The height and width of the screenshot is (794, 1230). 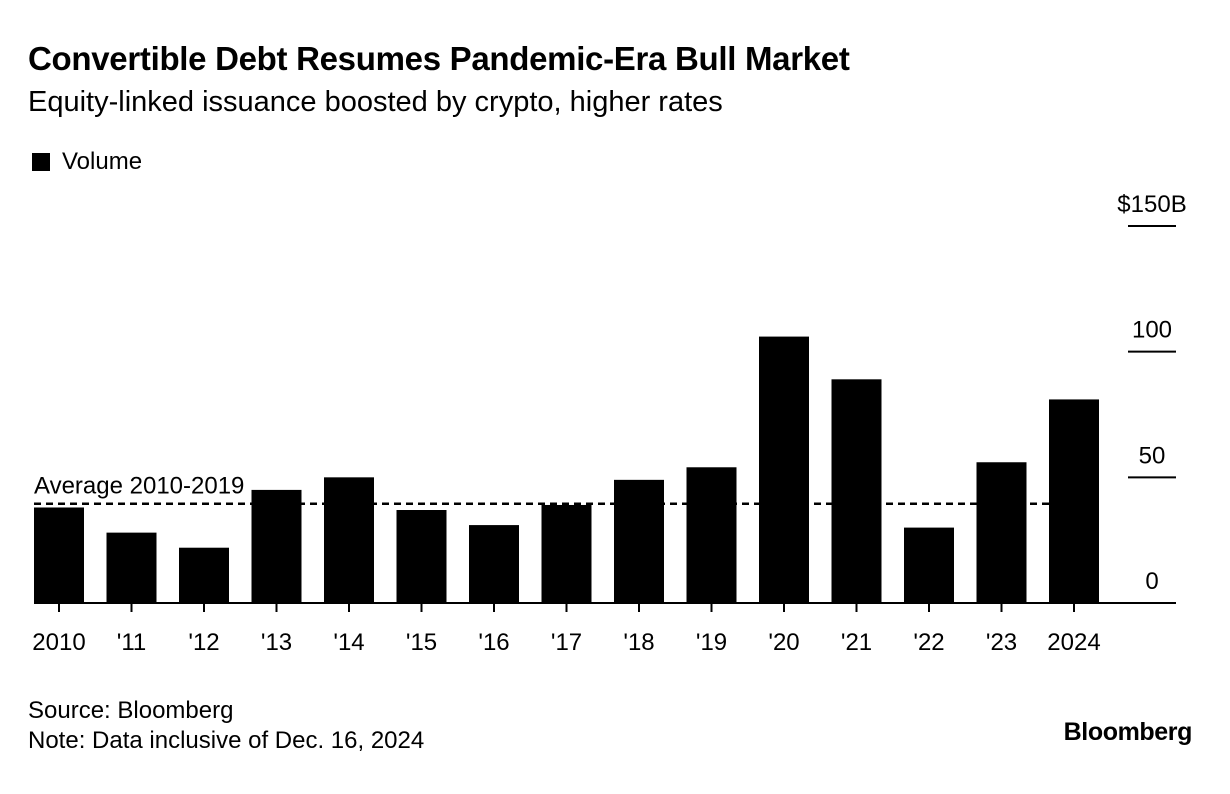 I want to click on legend: Volume, so click(x=87, y=162).